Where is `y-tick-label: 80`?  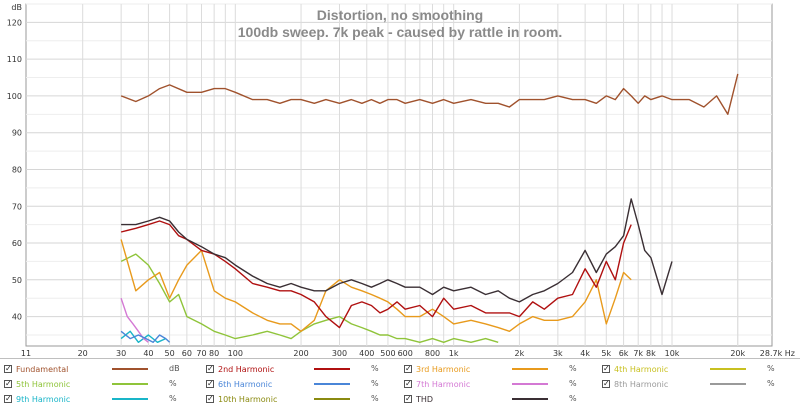
y-tick-label: 80 is located at coordinates (17, 169).